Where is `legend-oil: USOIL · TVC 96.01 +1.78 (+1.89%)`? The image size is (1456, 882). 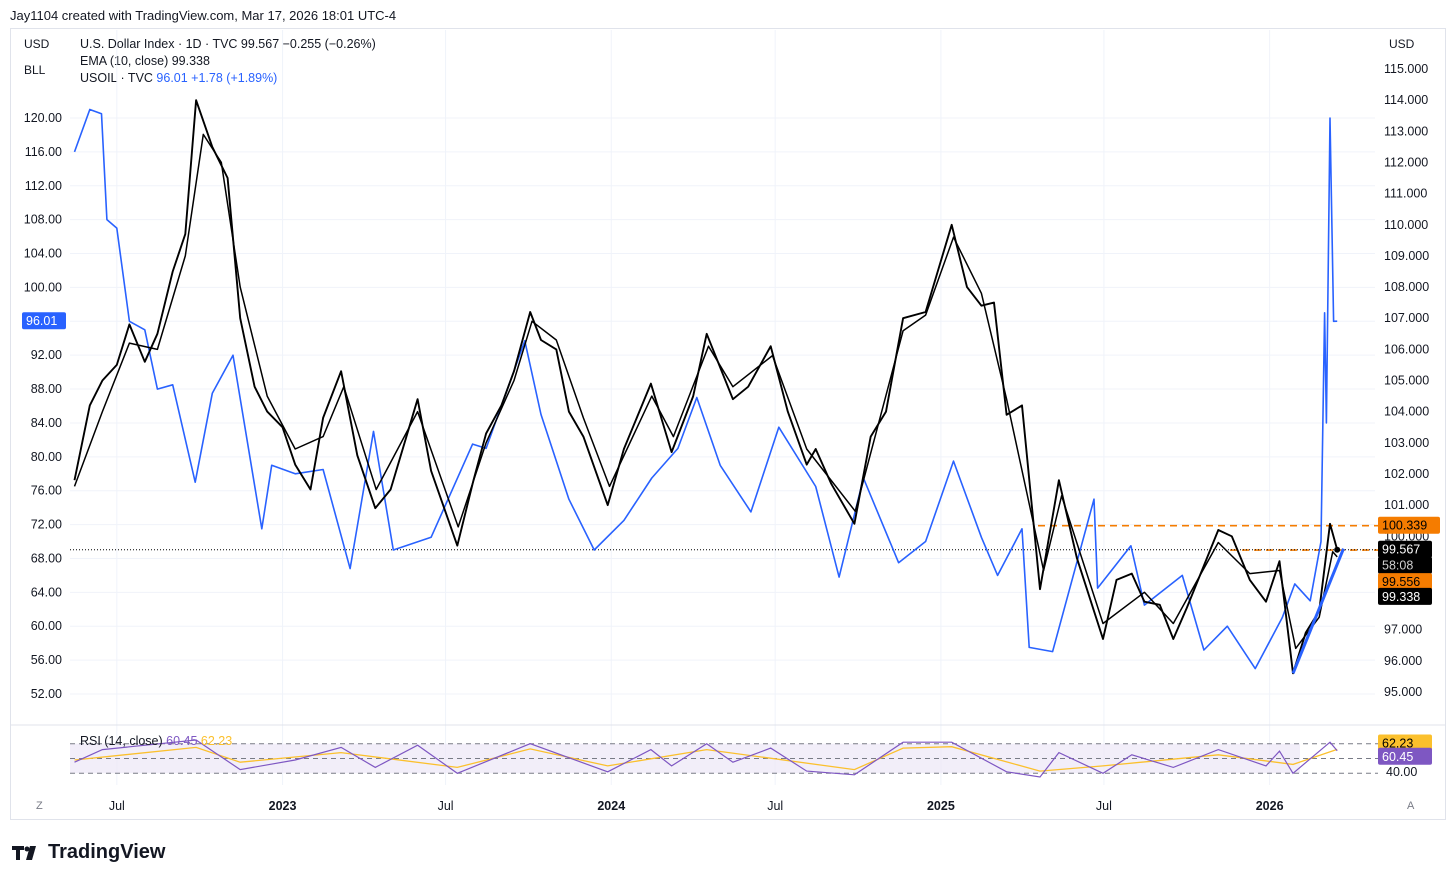
legend-oil: USOIL · TVC 96.01 +1.78 (+1.89%) is located at coordinates (228, 78).